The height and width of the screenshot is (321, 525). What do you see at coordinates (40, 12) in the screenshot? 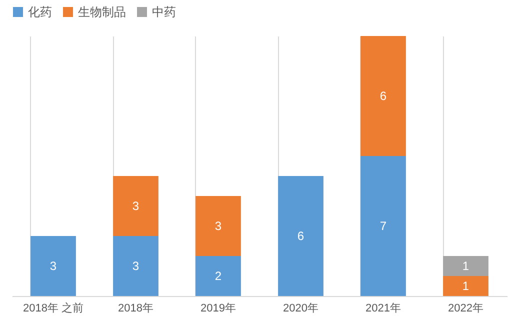
I see `legend-label: 化药` at bounding box center [40, 12].